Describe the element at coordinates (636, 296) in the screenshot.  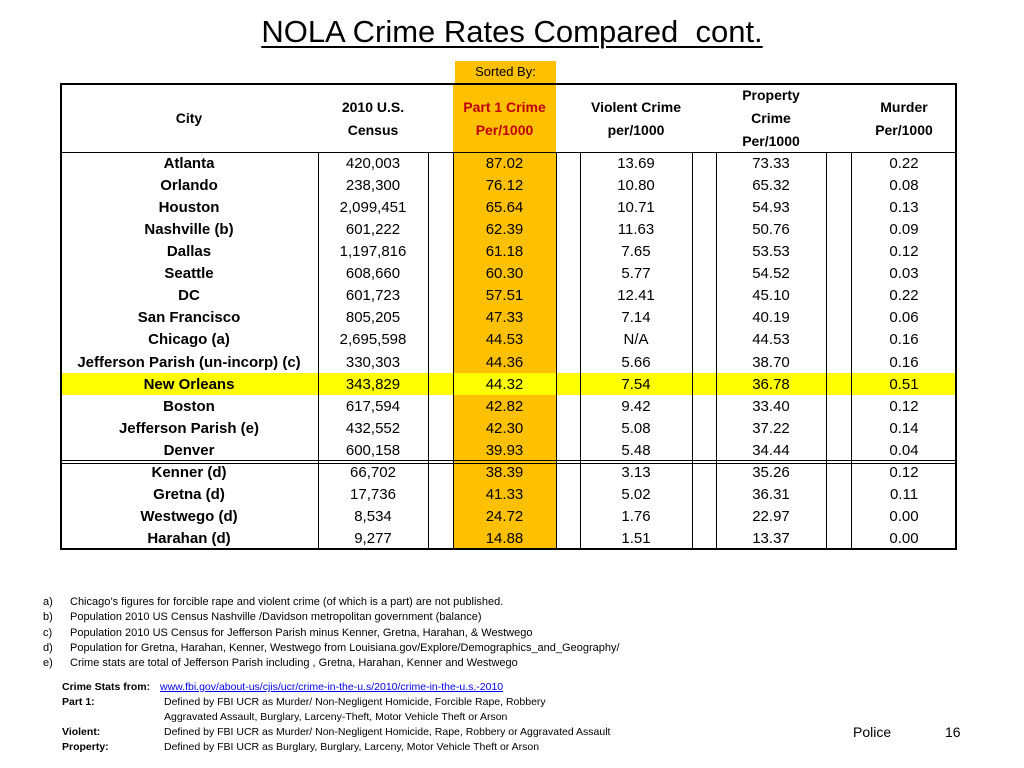
I see `table-cell: 12.41` at that location.